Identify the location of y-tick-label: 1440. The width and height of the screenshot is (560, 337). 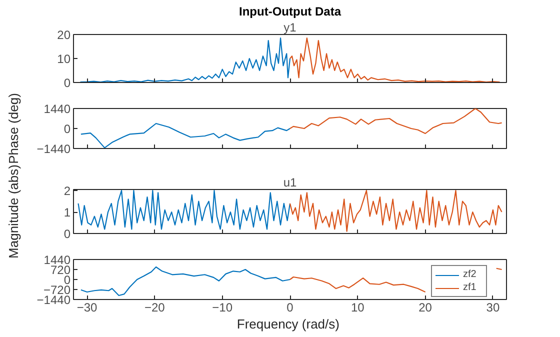
(57, 109).